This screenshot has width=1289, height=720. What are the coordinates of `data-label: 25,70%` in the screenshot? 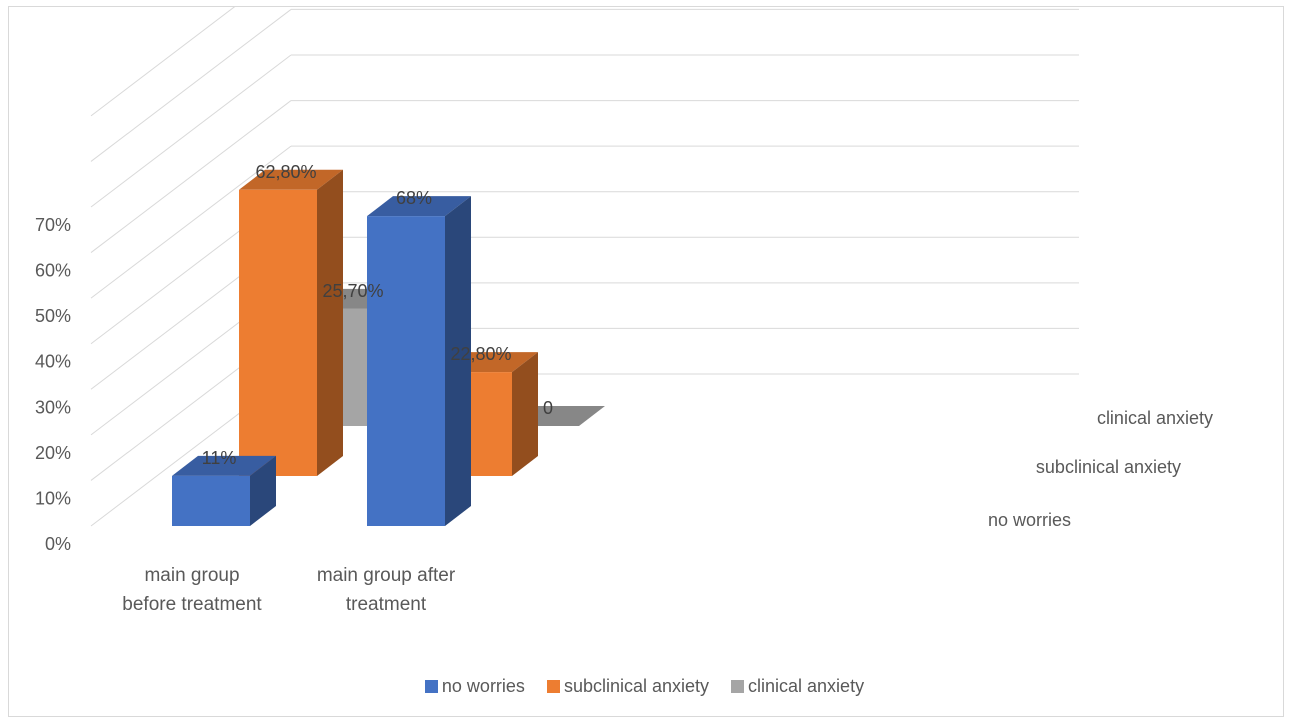 It's located at (352, 291).